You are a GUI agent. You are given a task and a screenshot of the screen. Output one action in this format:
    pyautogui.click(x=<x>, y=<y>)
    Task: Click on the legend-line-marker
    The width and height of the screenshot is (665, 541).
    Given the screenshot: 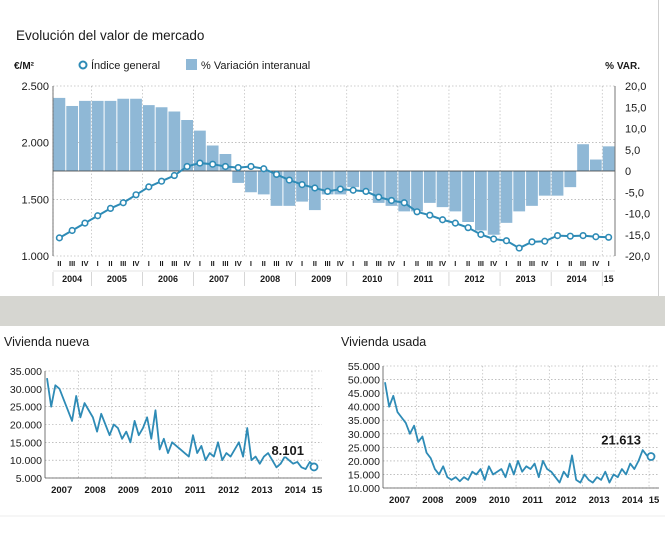 What is the action you would take?
    pyautogui.click(x=83, y=65)
    